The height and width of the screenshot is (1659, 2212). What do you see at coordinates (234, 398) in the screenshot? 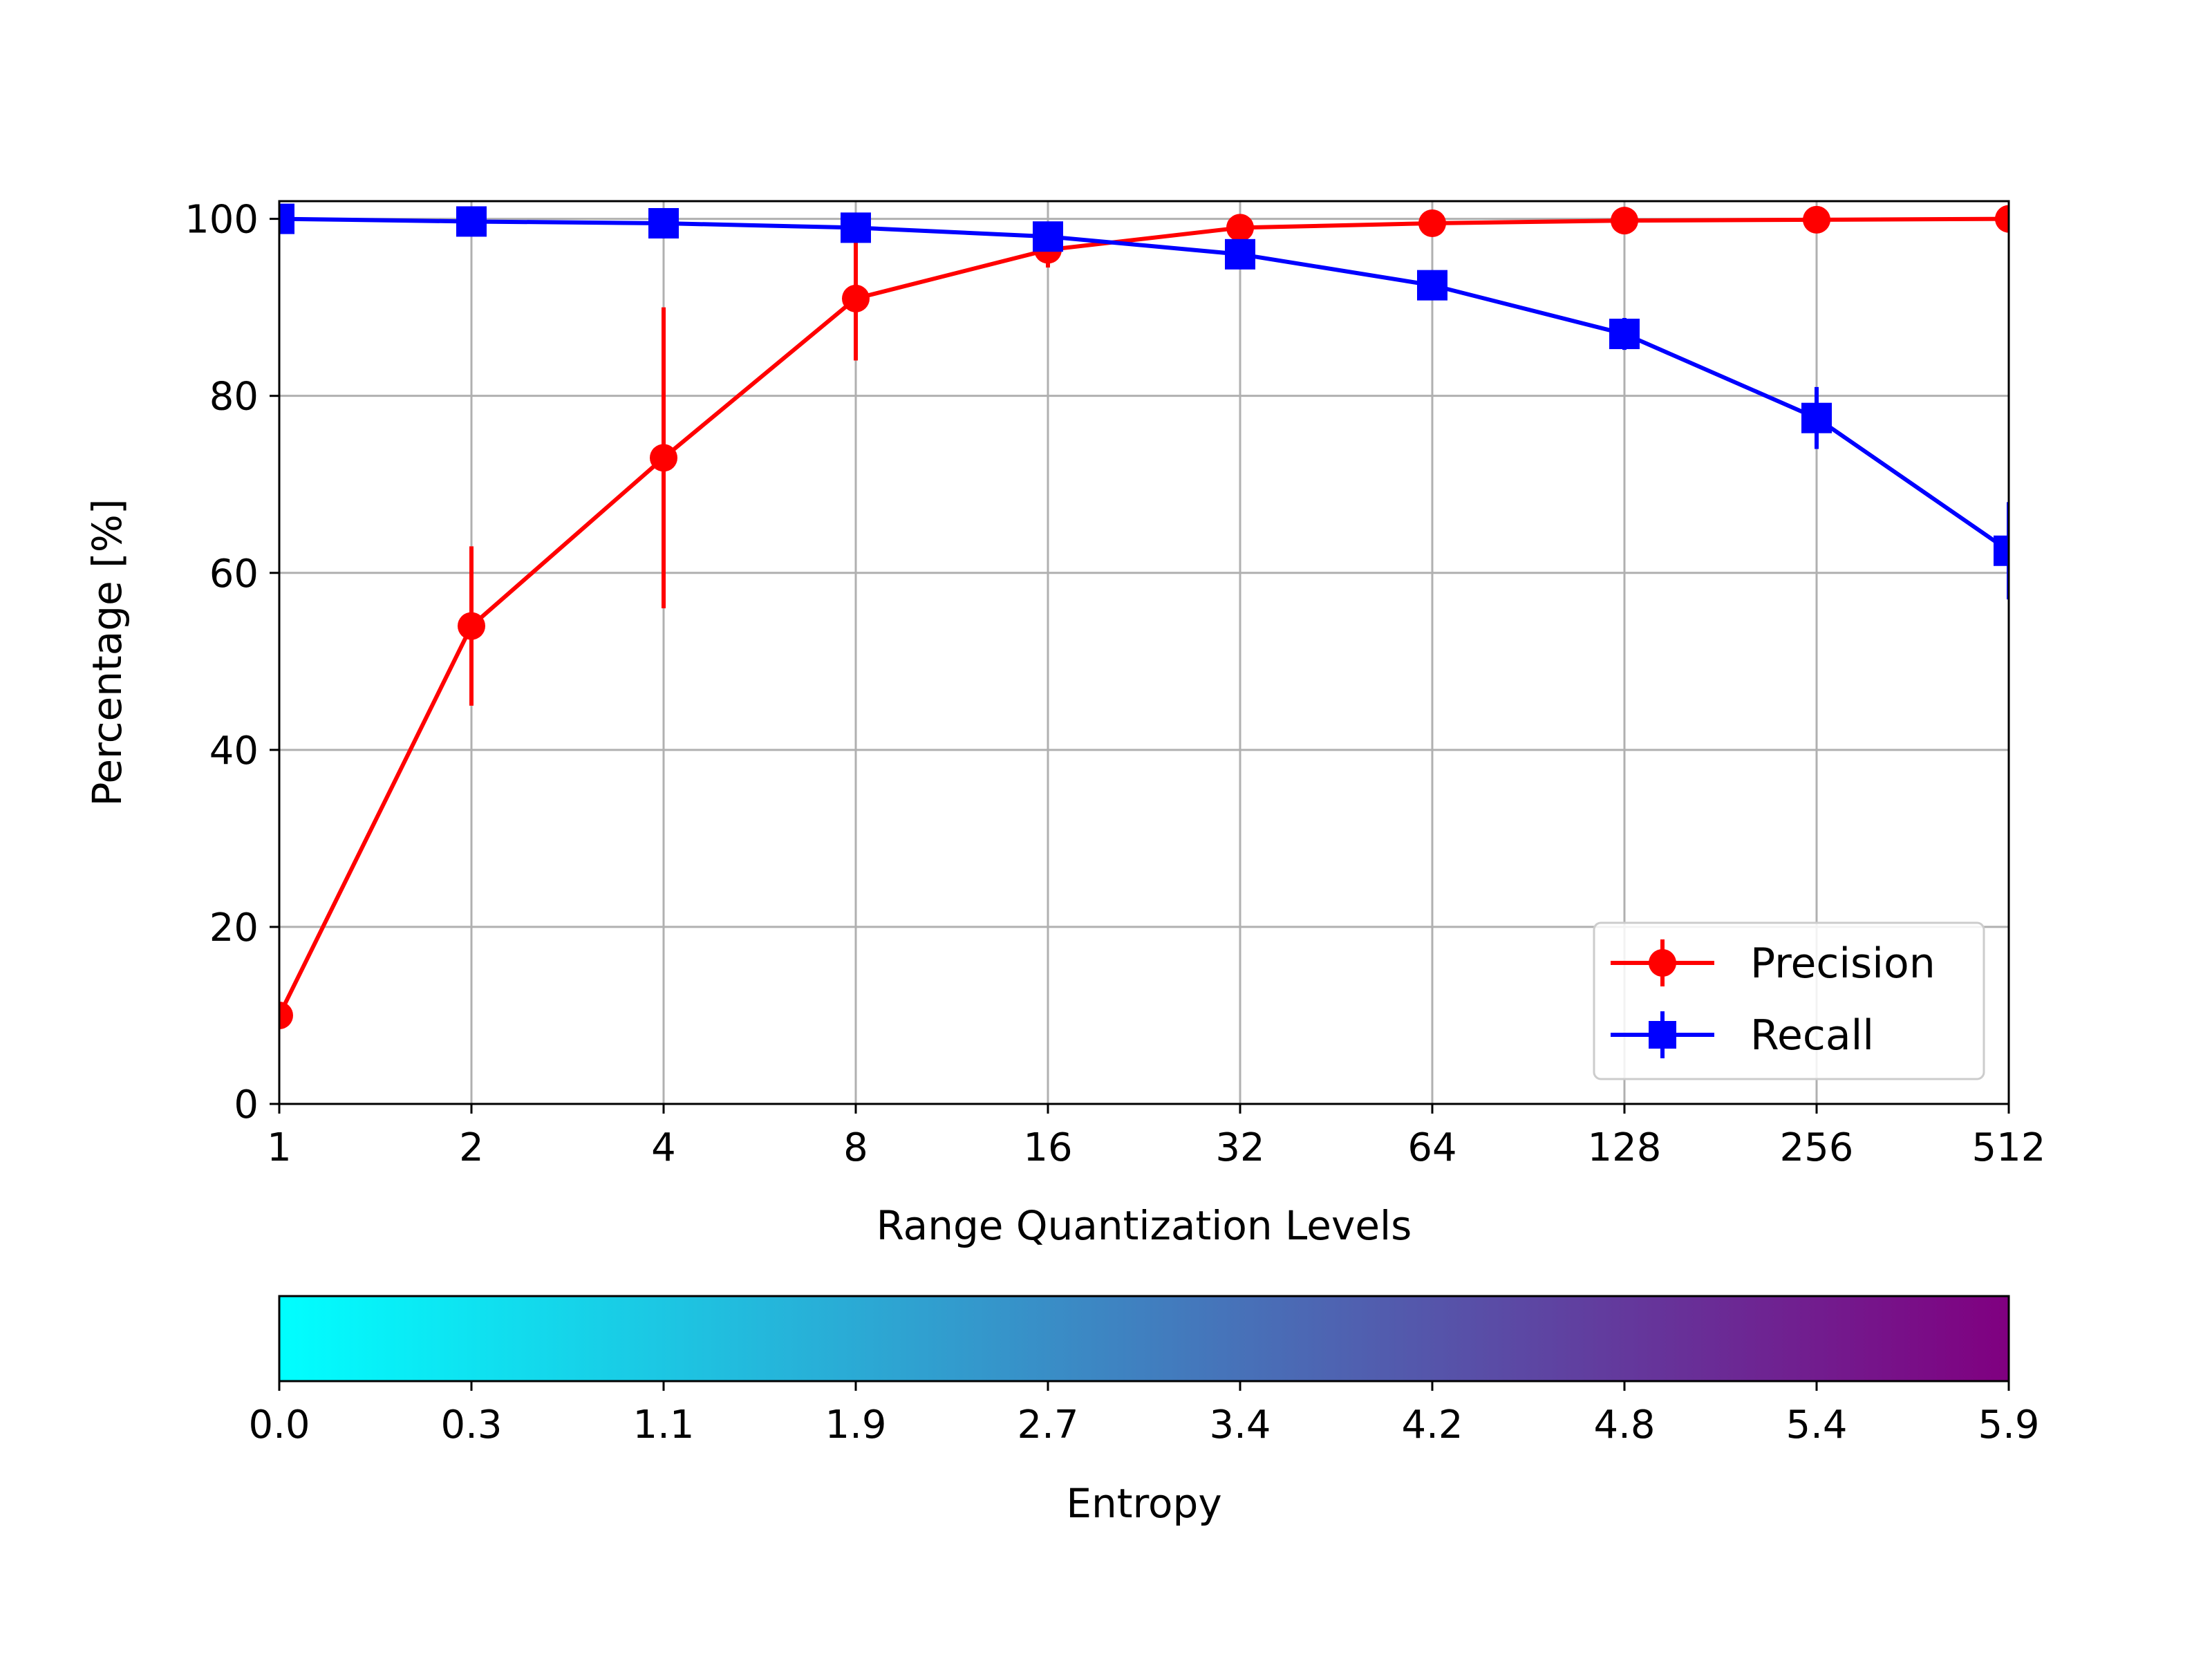
I see `y-tick-label: 80` at bounding box center [234, 398].